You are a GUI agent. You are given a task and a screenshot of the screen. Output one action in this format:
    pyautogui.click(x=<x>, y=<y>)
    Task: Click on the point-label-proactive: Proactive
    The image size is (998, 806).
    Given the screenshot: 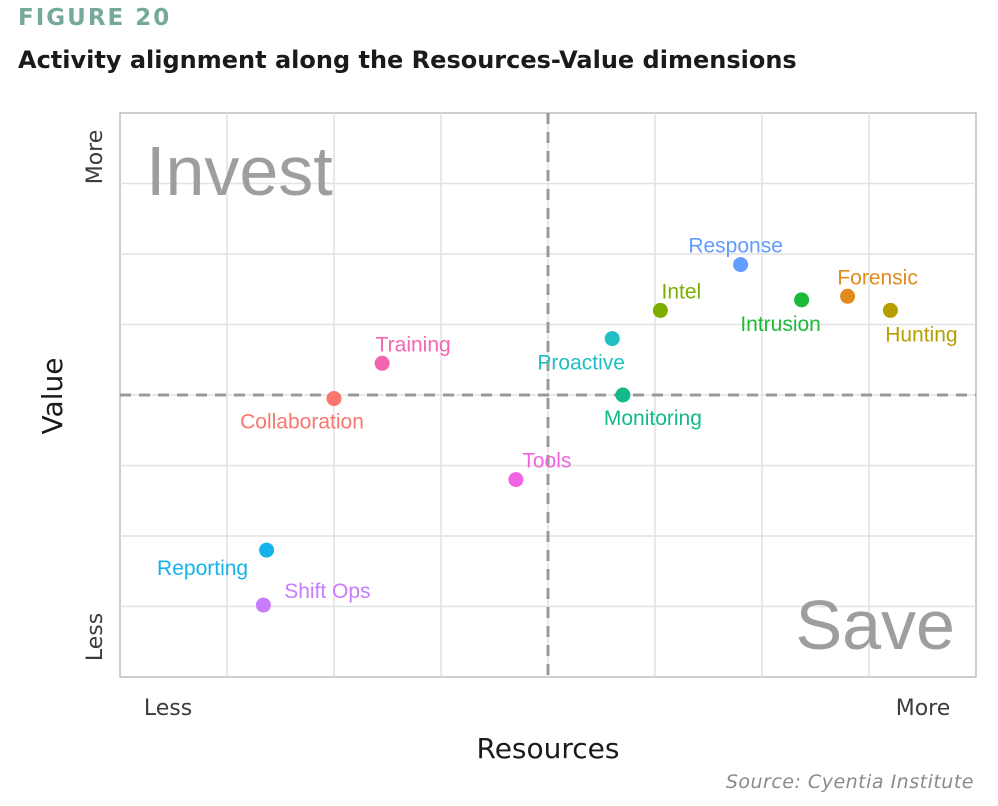 What is the action you would take?
    pyautogui.click(x=581, y=363)
    